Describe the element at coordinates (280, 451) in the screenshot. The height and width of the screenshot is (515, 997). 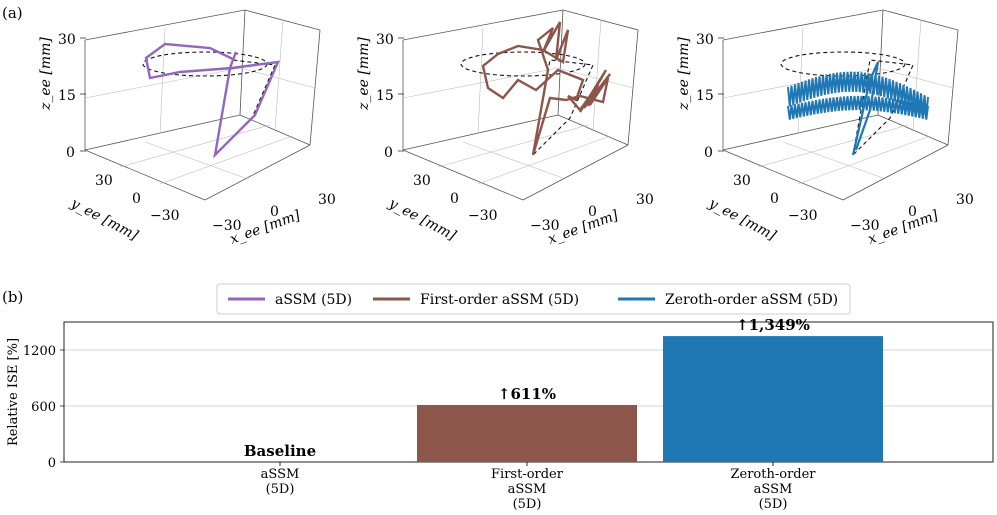
I see `bar-label: Baseline` at that location.